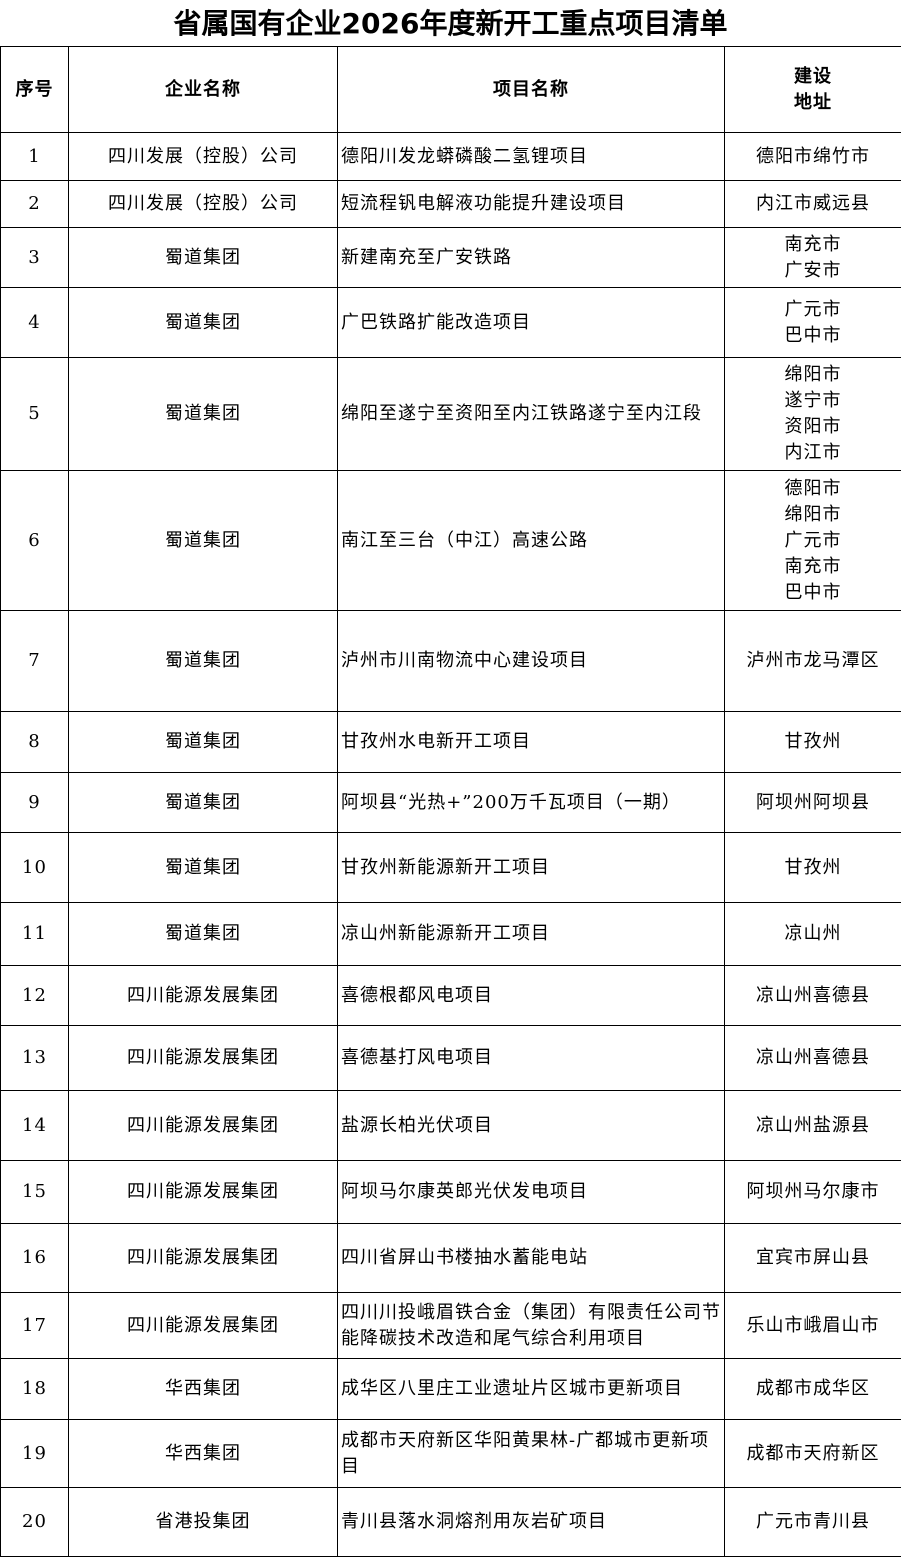  What do you see at coordinates (34, 934) in the screenshot?
I see `row-index: 11` at bounding box center [34, 934].